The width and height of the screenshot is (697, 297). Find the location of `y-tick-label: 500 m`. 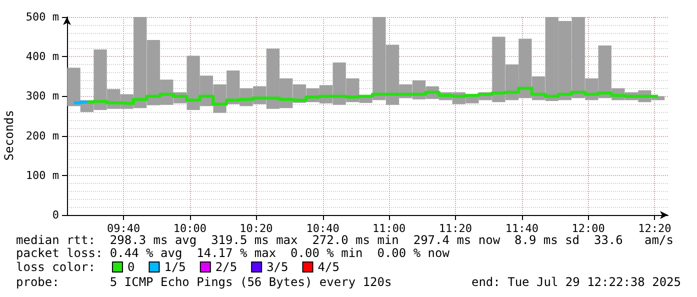

y-tick-label: 500 m is located at coordinates (43, 17).